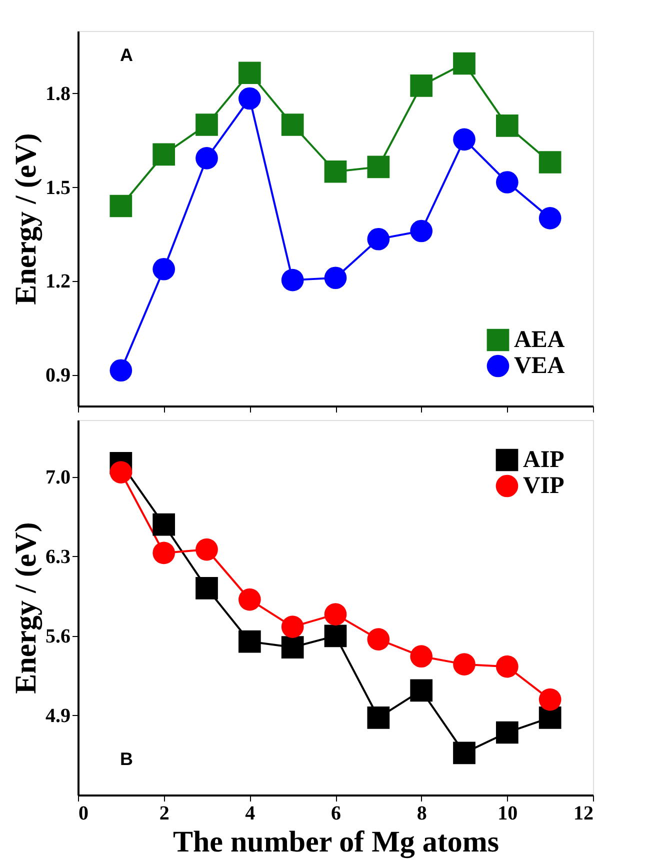 Image resolution: width=653 pixels, height=862 pixels. What do you see at coordinates (508, 813) in the screenshot?
I see `x-tick-label: 10` at bounding box center [508, 813].